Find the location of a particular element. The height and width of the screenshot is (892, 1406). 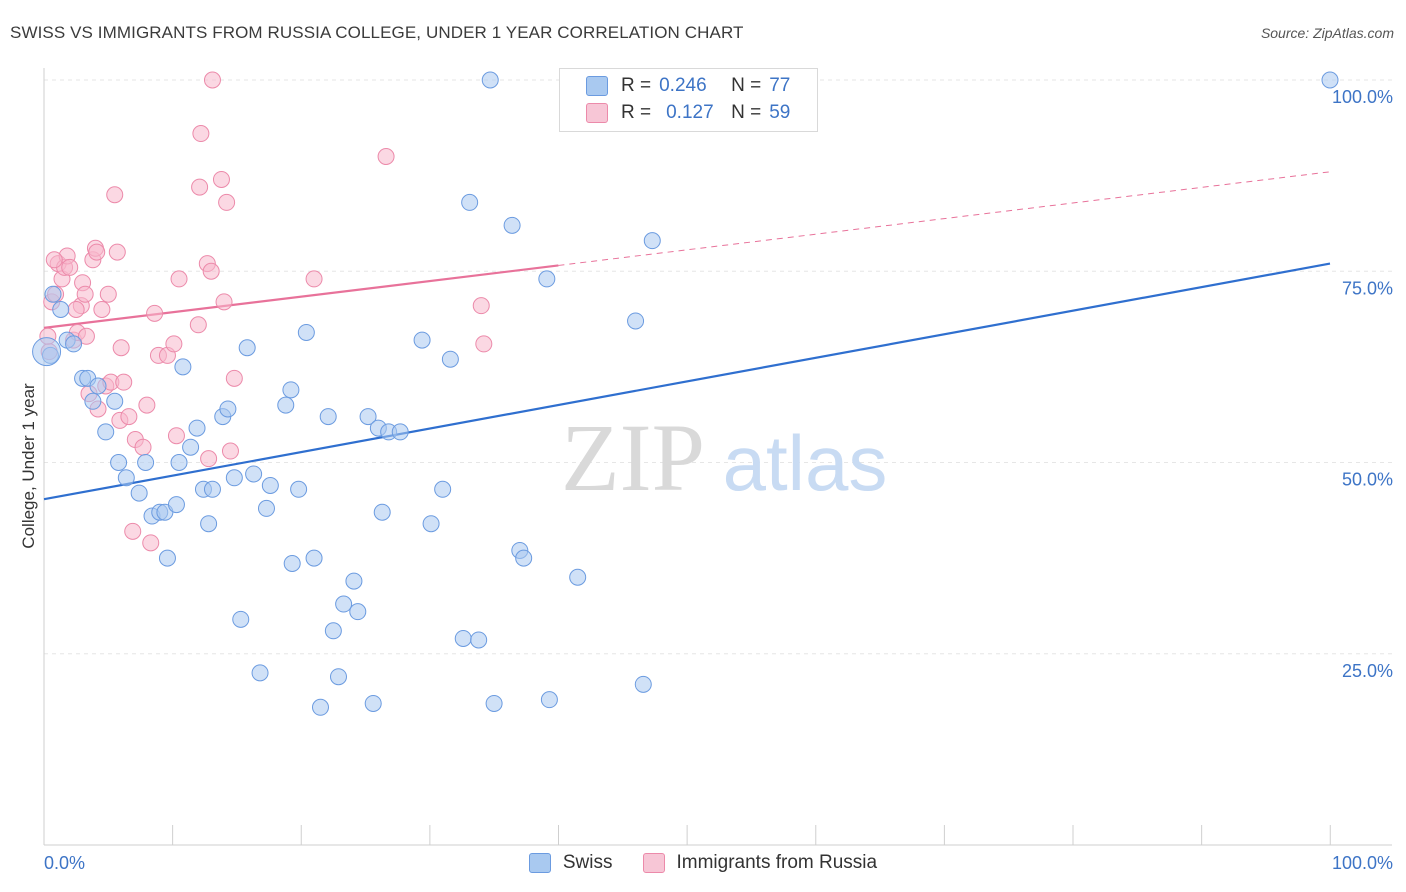

legend-row-russia: R = 0.127 N = 59 is located at coordinates (688, 113).